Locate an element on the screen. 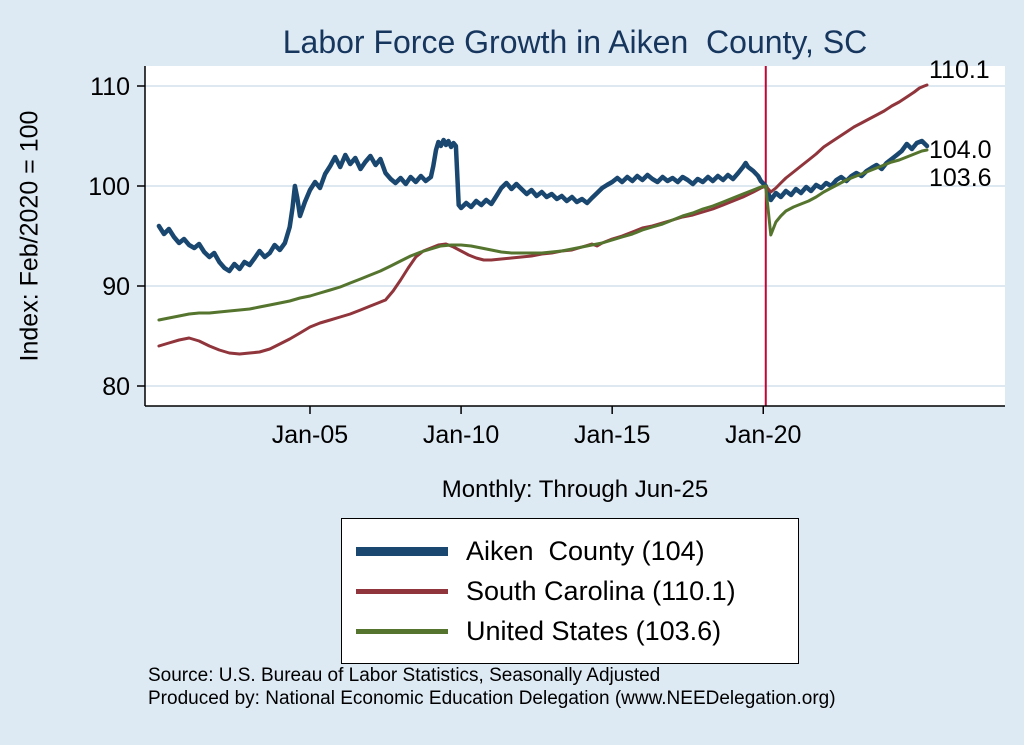 This screenshot has width=1024, height=745. x-axis-note: Monthly: Through Jun-25 is located at coordinates (575, 489).